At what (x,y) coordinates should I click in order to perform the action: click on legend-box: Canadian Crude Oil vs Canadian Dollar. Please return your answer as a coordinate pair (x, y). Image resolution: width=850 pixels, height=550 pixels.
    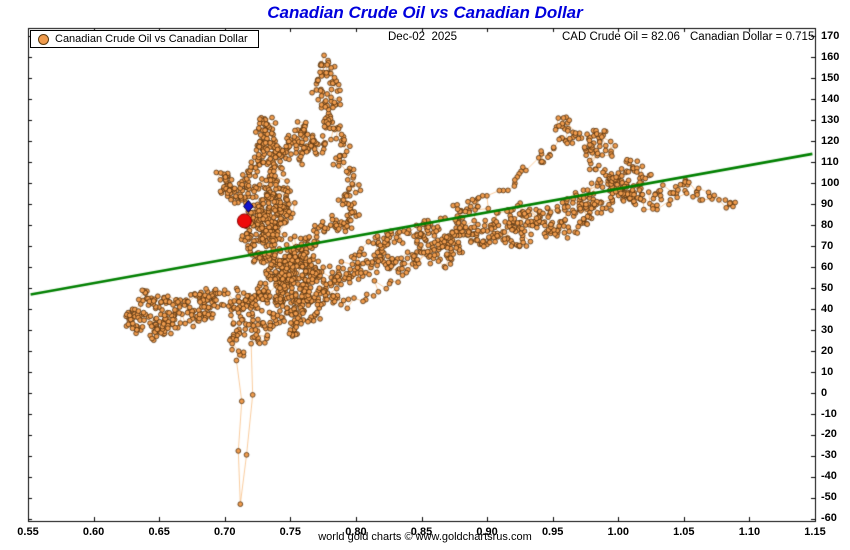
    Looking at the image, I should click on (144, 39).